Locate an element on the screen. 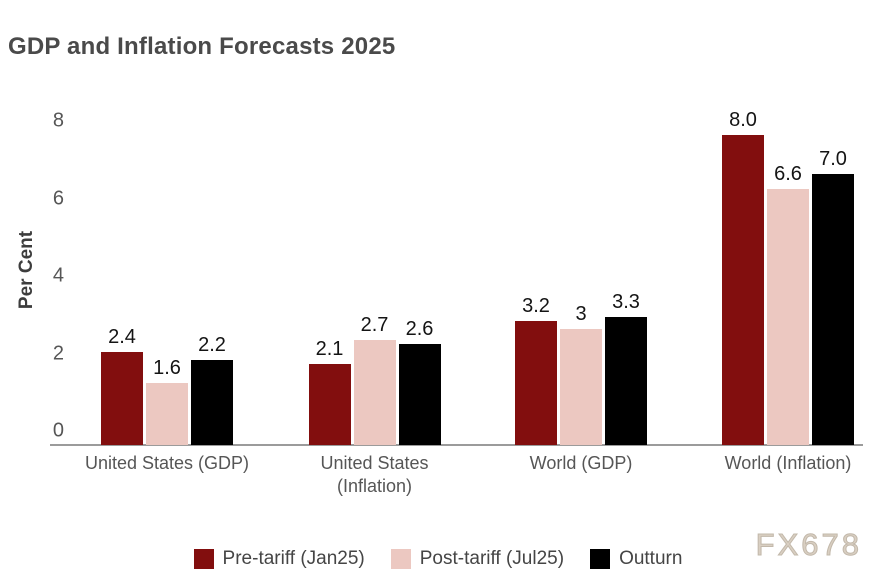 This screenshot has width=876, height=580. bar: 2.2 is located at coordinates (212, 389).